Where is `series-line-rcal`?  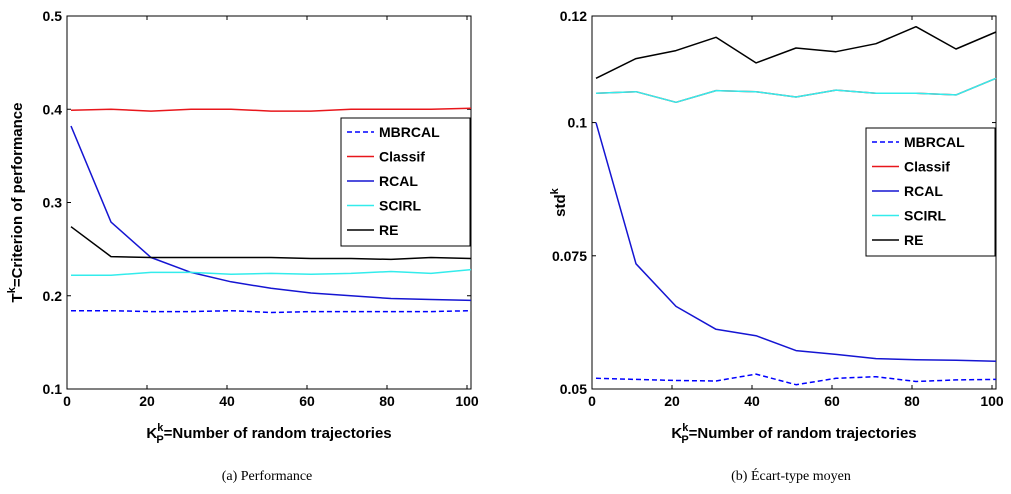 series-line-rcal is located at coordinates (271, 213).